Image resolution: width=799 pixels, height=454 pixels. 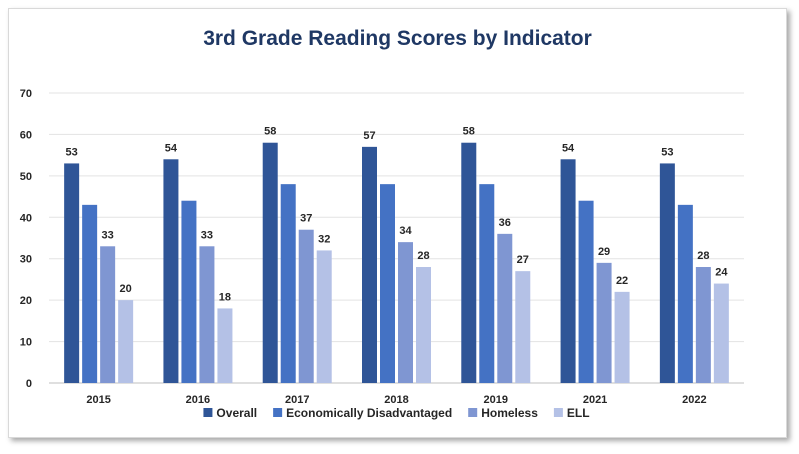 I want to click on data-label: 27, so click(x=523, y=260).